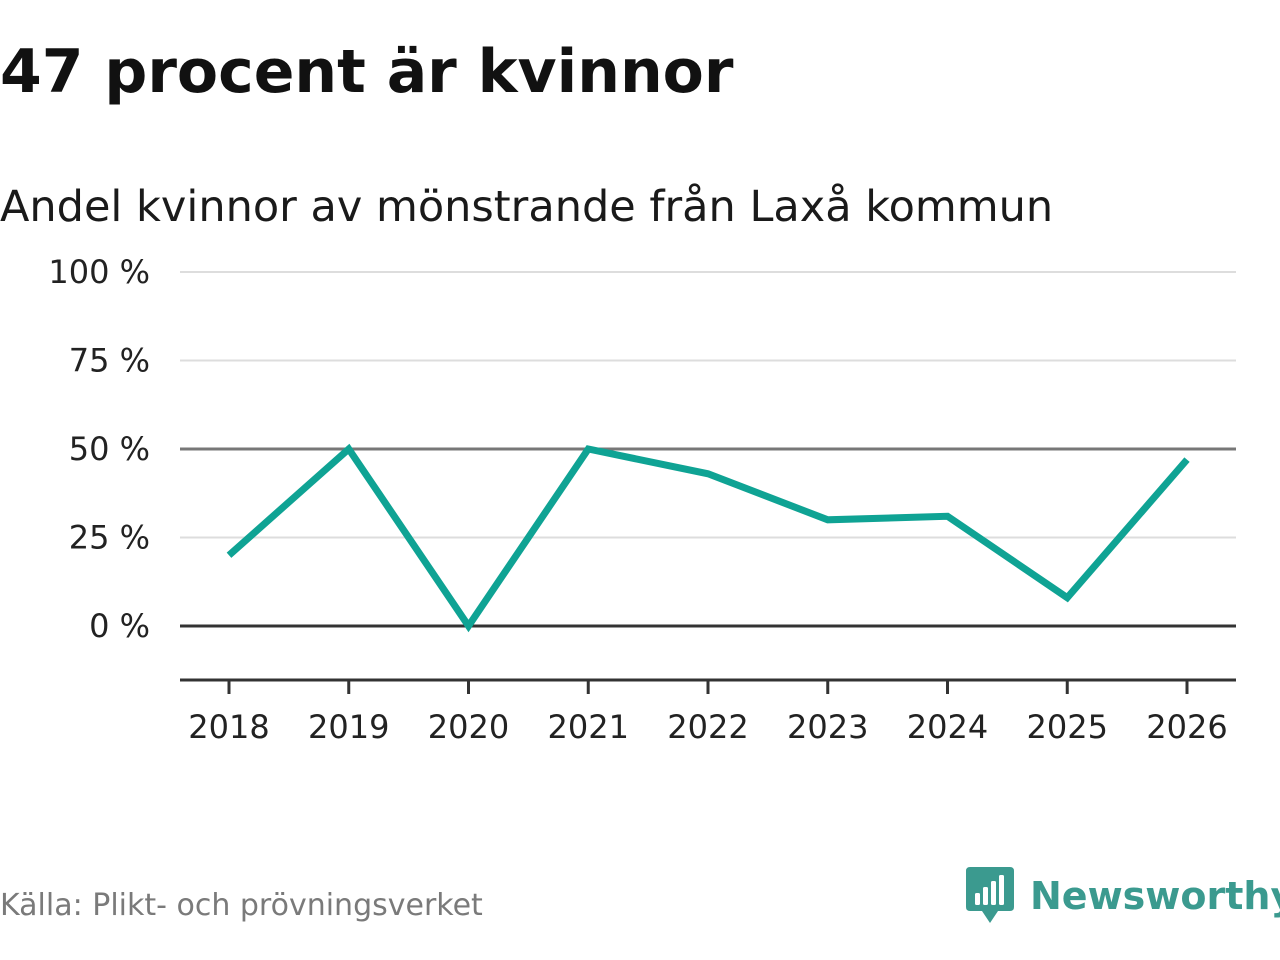 This screenshot has width=1280, height=960. I want to click on y-tick-label: 0 %, so click(119, 626).